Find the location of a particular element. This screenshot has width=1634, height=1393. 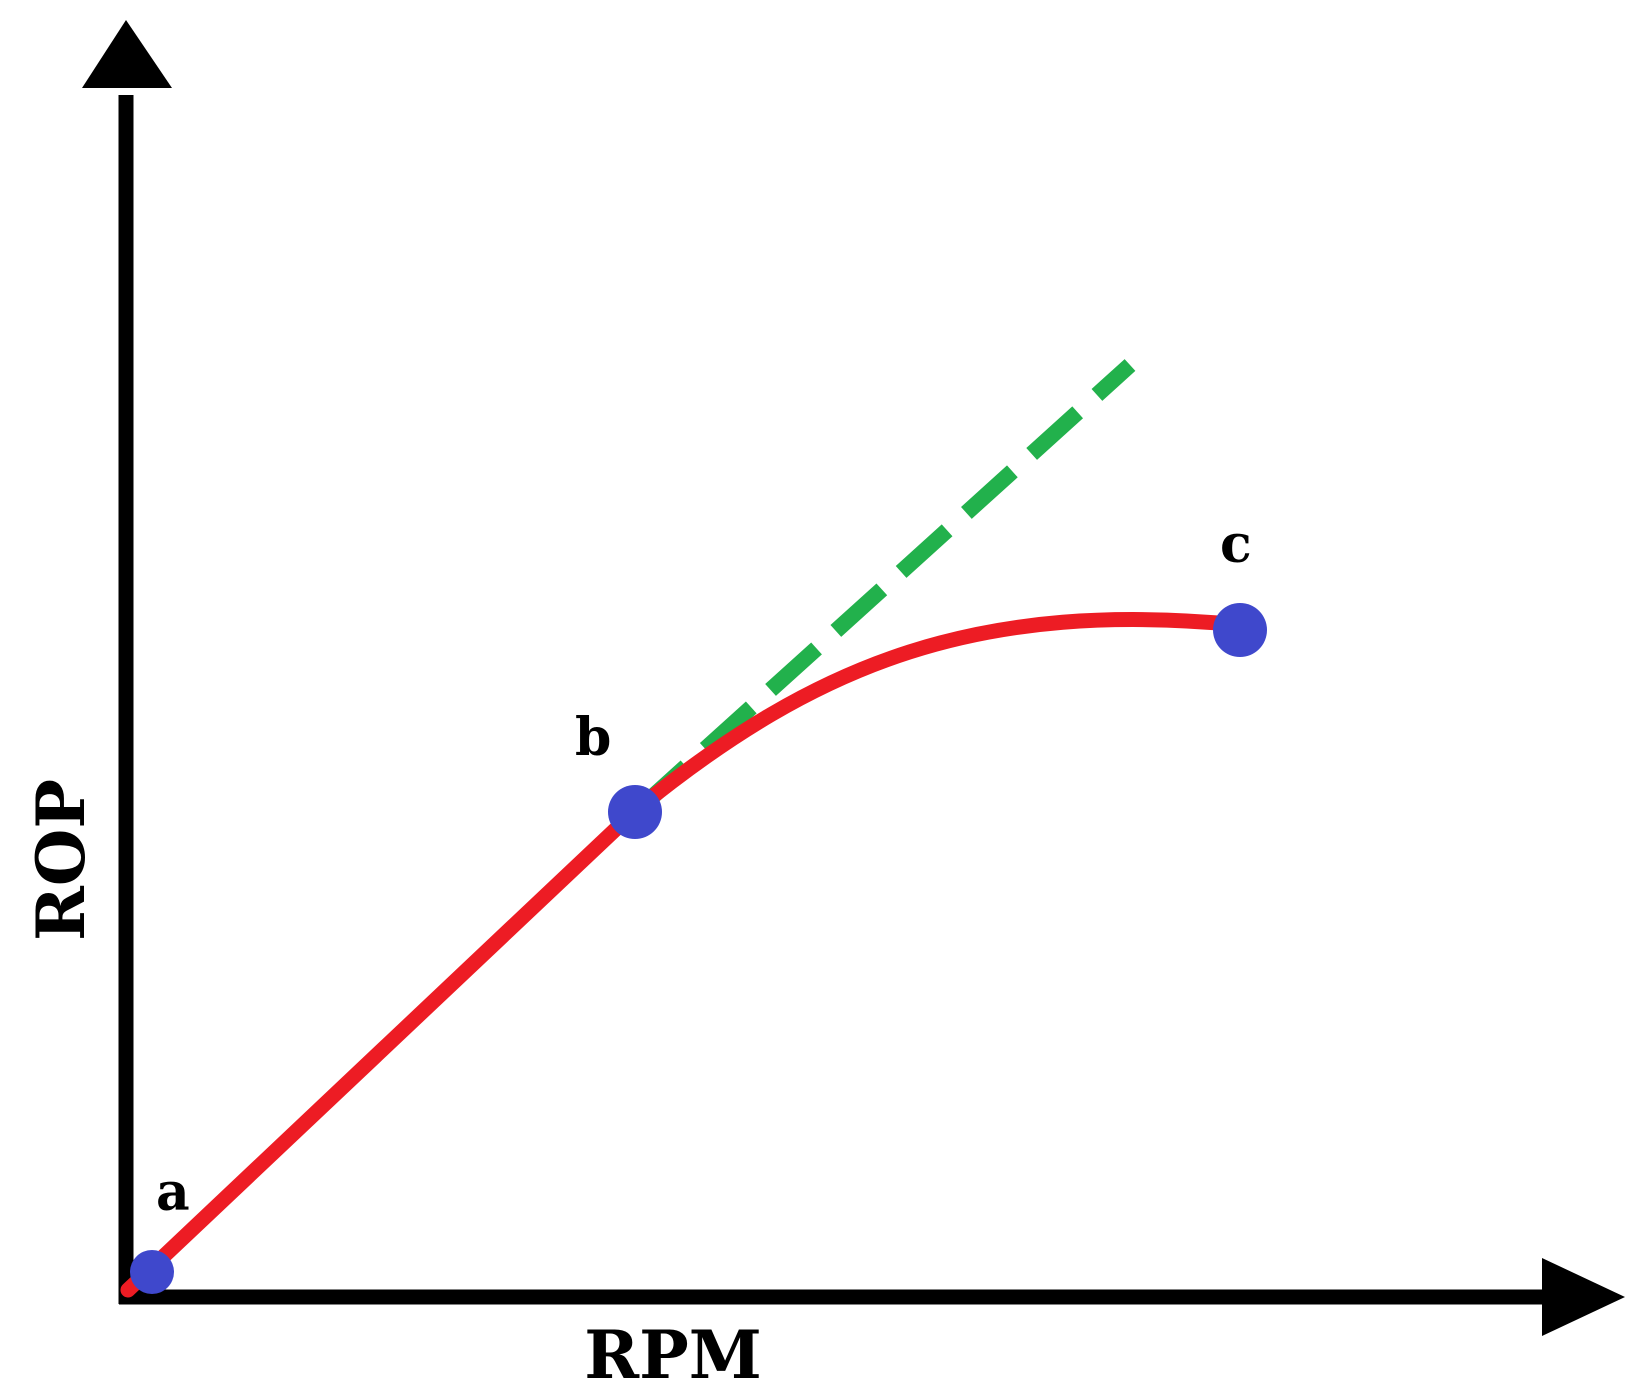

linear-extrapolation-line is located at coordinates (885, 586).